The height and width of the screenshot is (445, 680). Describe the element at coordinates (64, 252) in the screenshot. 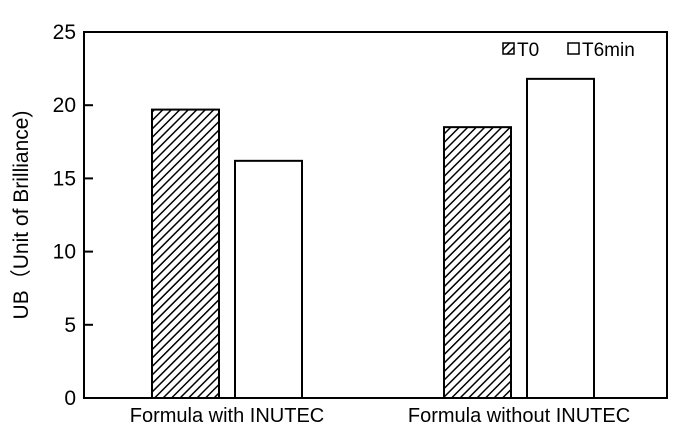

I see `y-tick-label: 10` at that location.